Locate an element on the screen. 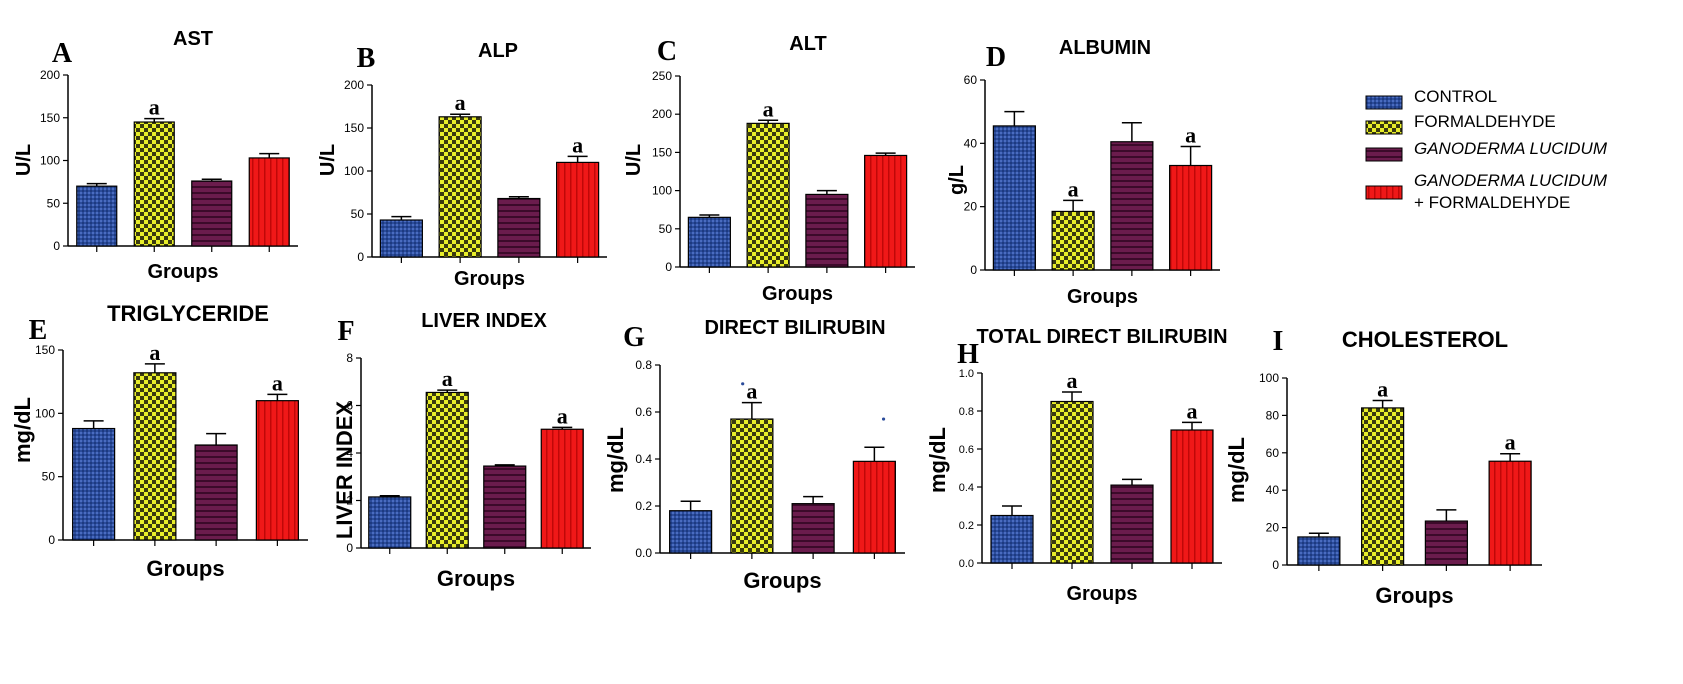  chart-title-f: LIVER INDEX is located at coordinates (484, 321).